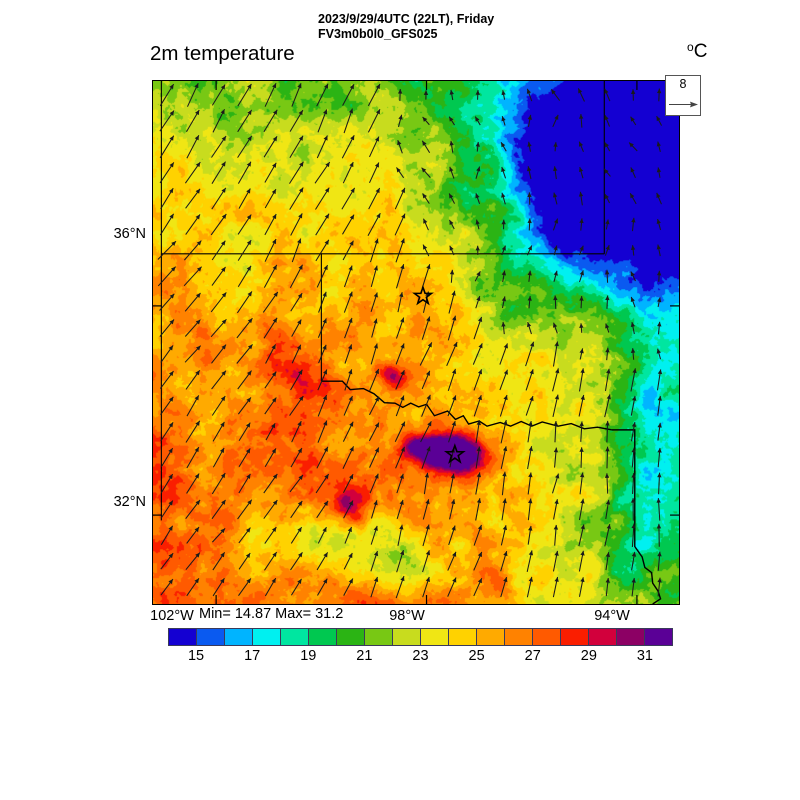  I want to click on colorbar-tick-29: 29, so click(588, 656).